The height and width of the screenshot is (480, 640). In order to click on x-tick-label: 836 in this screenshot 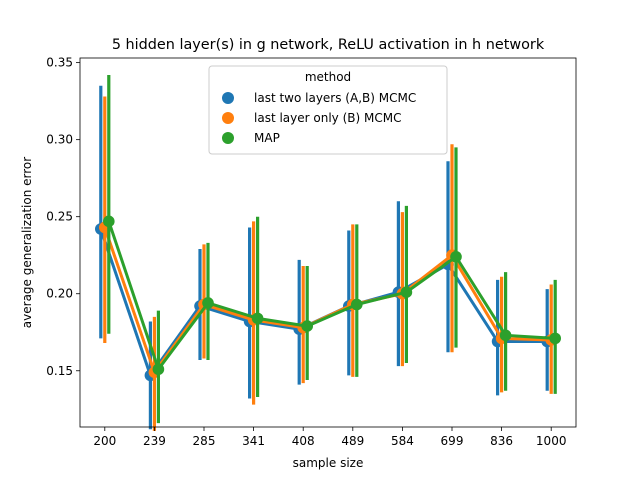, I will do `click(501, 441)`.